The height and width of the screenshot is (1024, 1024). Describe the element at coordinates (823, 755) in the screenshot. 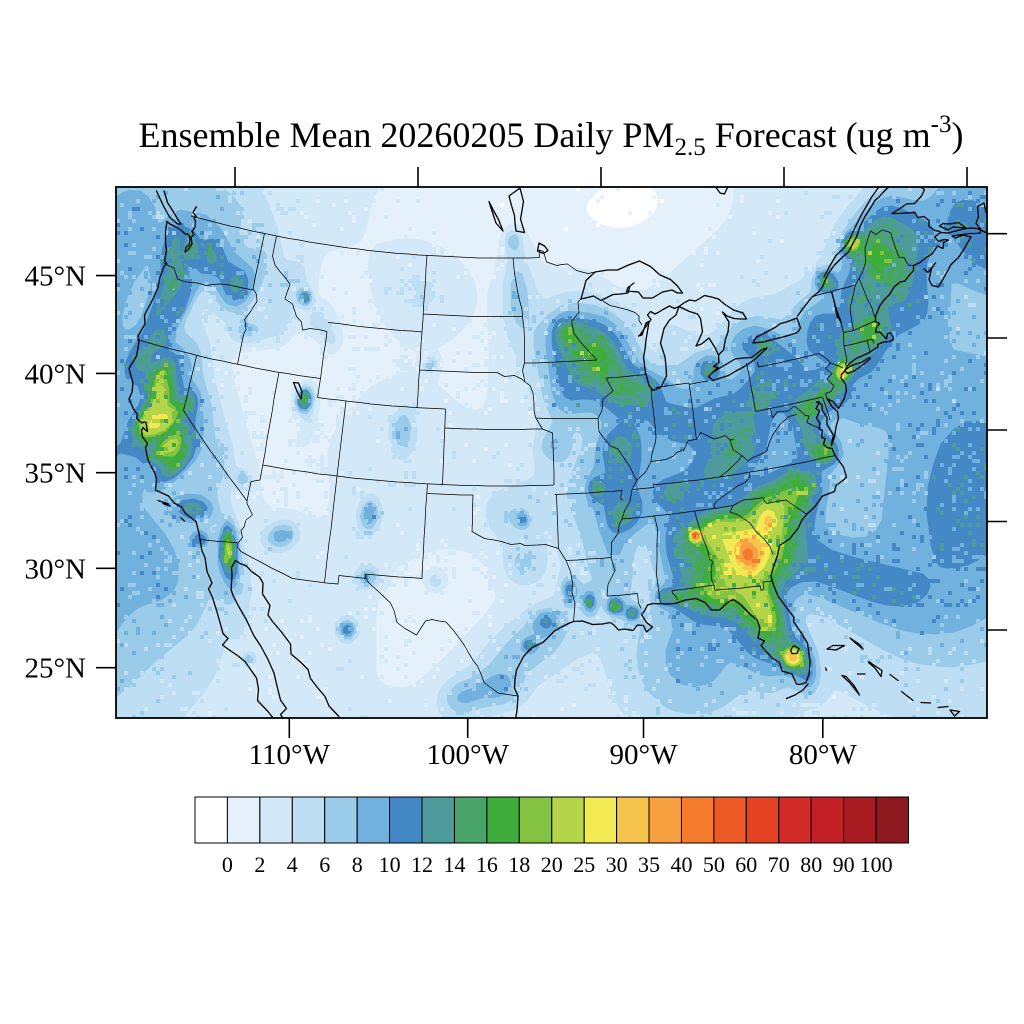

I see `svg-text: 80°W` at that location.